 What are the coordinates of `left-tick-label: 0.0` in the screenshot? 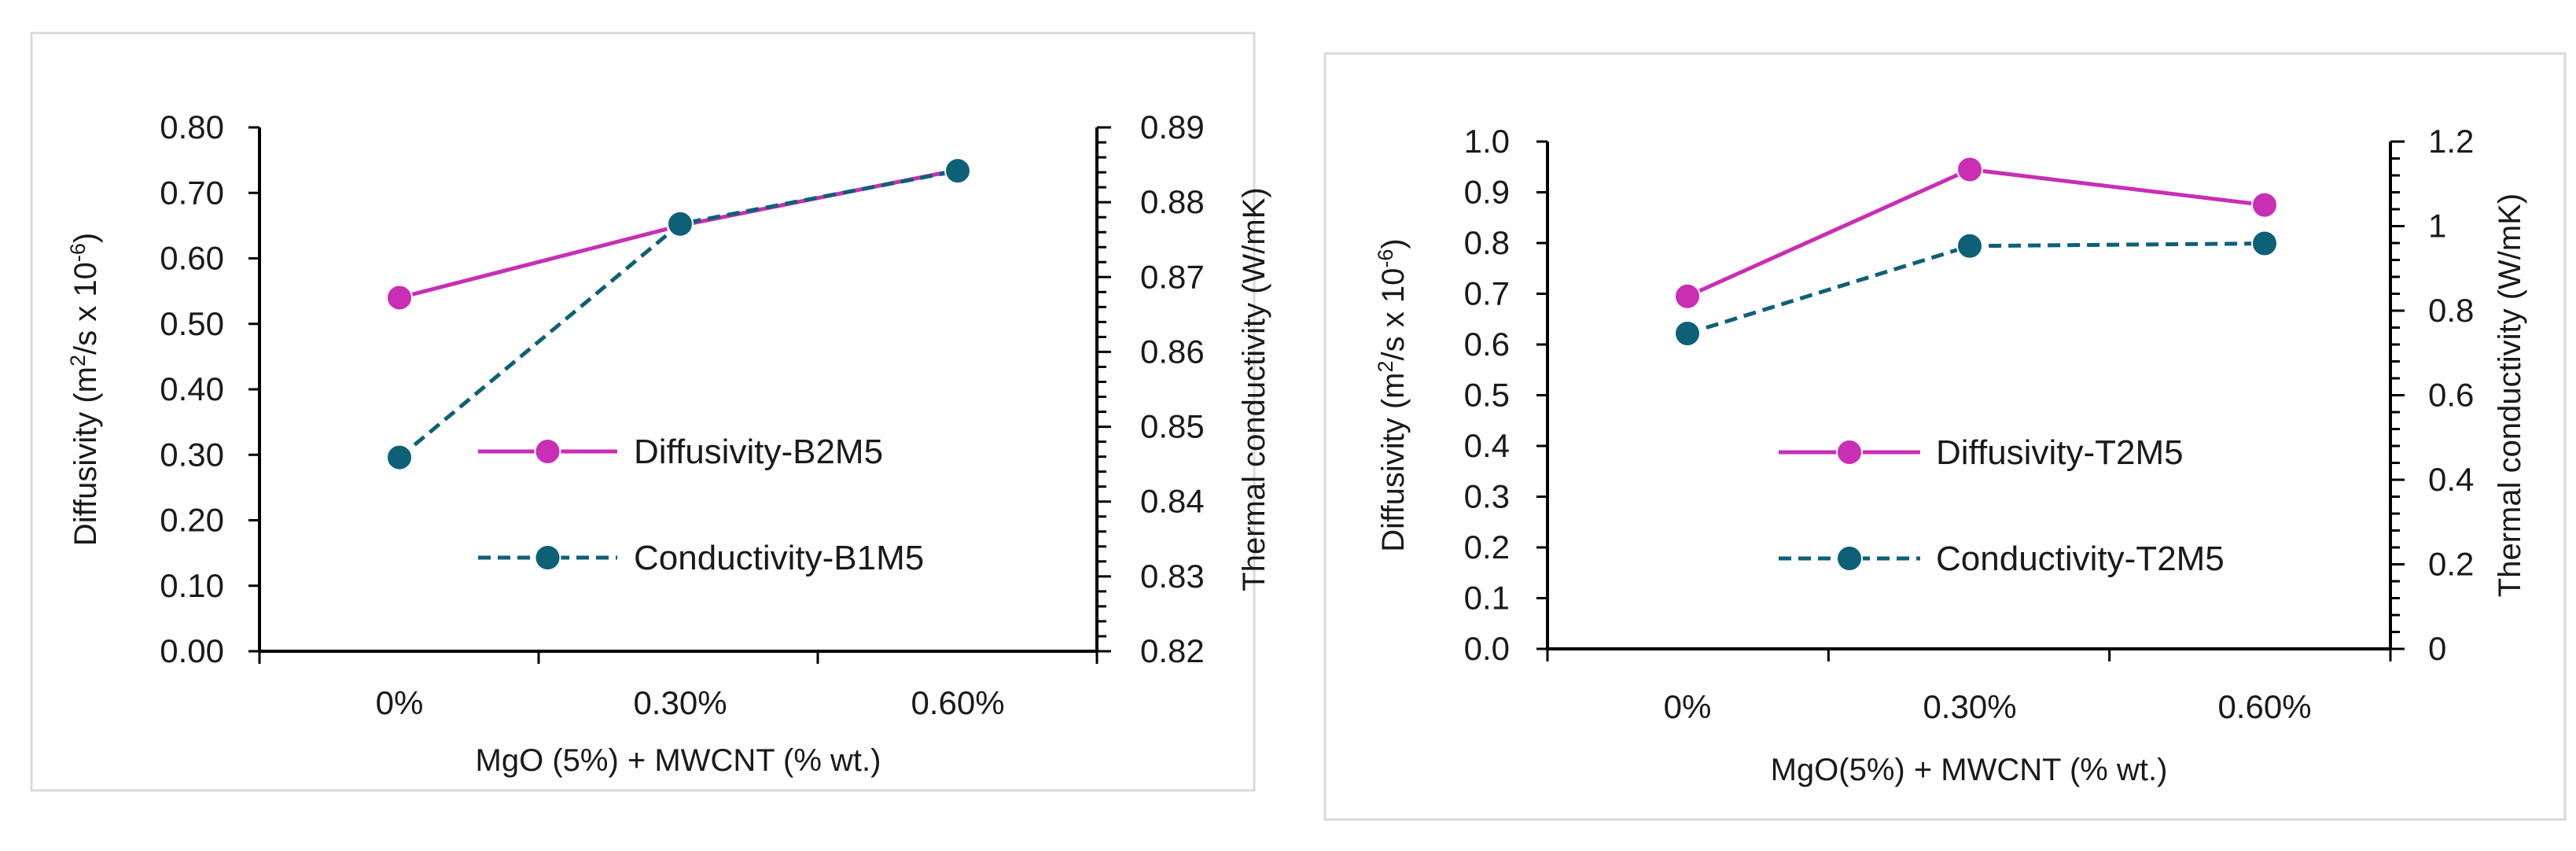 It's located at (1487, 648).